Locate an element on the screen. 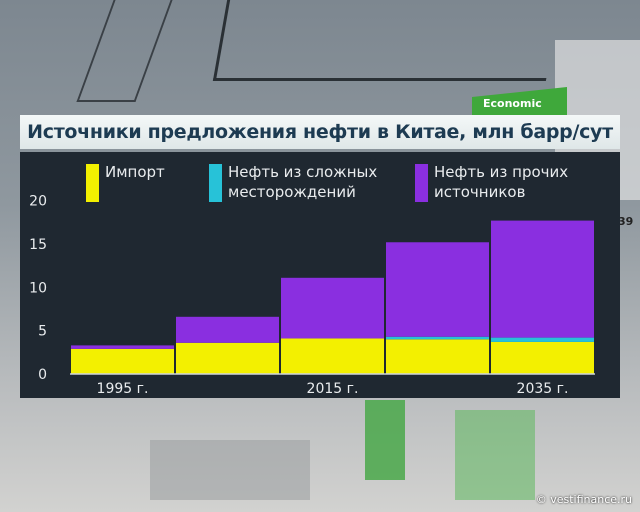 This screenshot has width=640, height=512. x-tick-label: 1995 г. is located at coordinates (123, 389).